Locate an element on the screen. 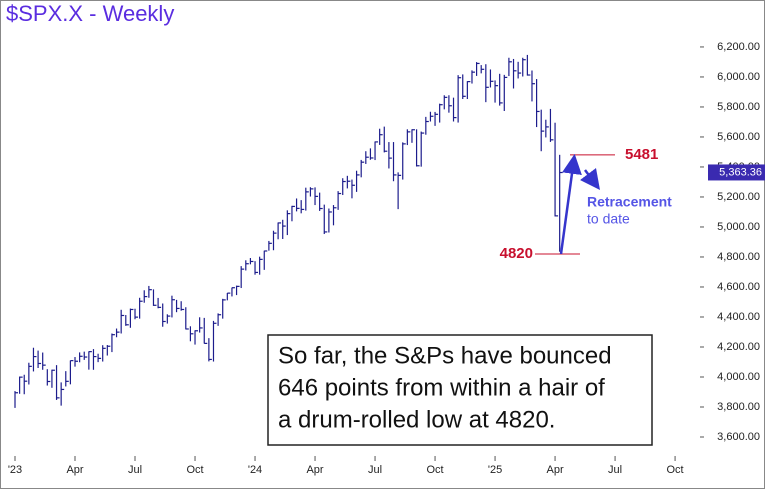  y-tick-label: 4,200.00 is located at coordinates (738, 347).